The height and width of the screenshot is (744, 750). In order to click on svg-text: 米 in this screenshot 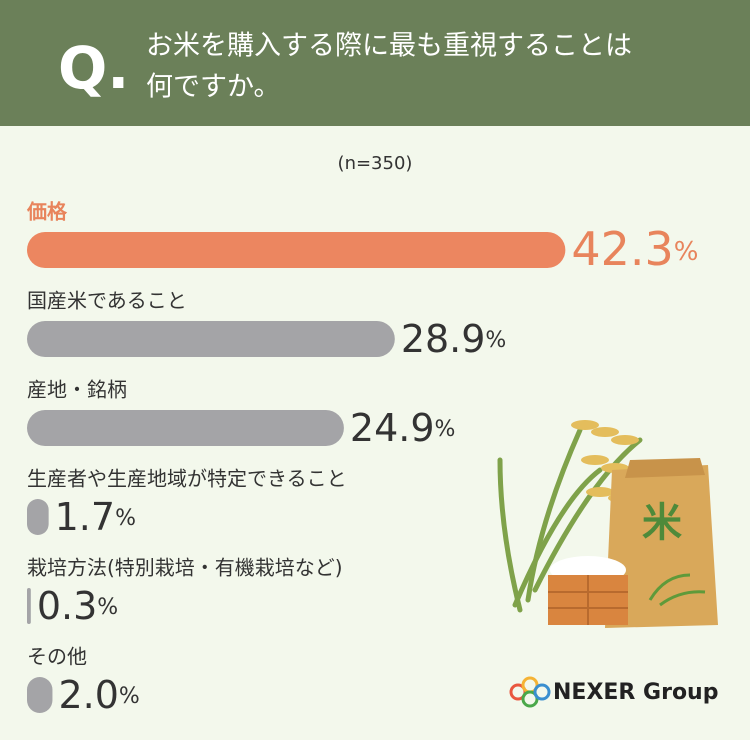, I will do `click(662, 523)`.